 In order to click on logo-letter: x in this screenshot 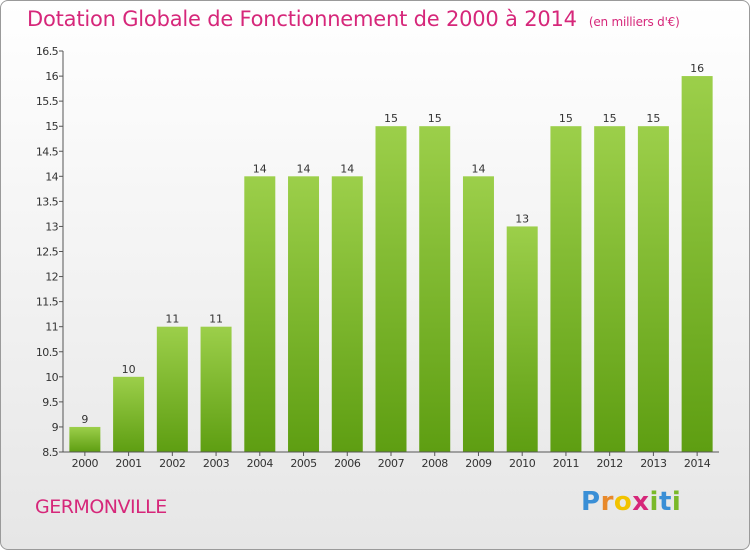, I will do `click(641, 502)`.